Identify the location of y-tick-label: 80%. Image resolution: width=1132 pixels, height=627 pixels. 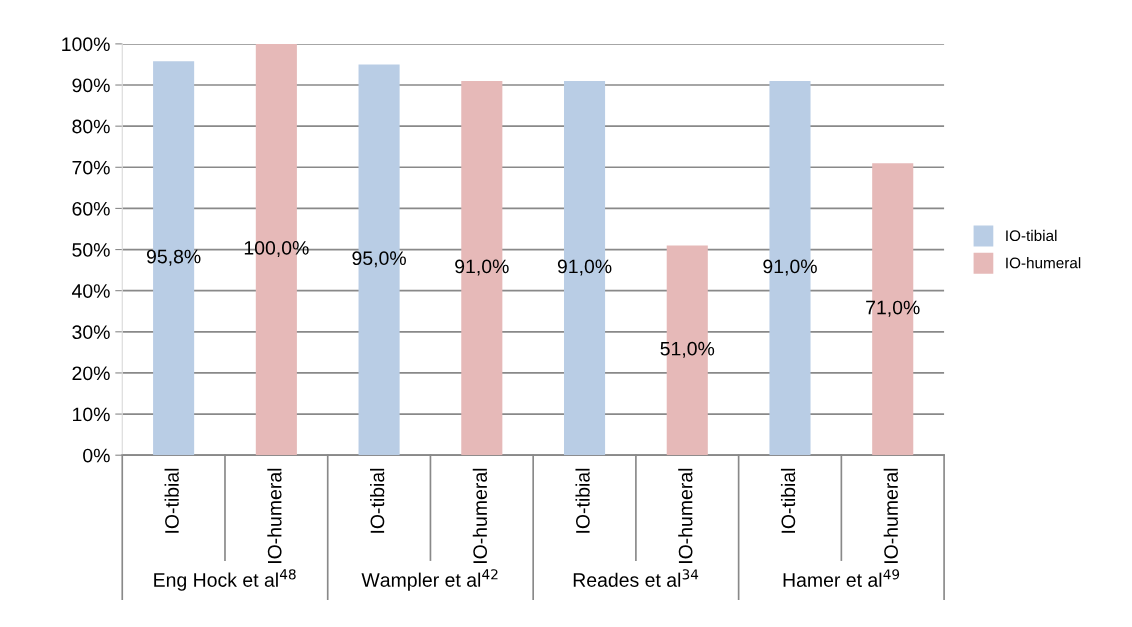
(91, 126).